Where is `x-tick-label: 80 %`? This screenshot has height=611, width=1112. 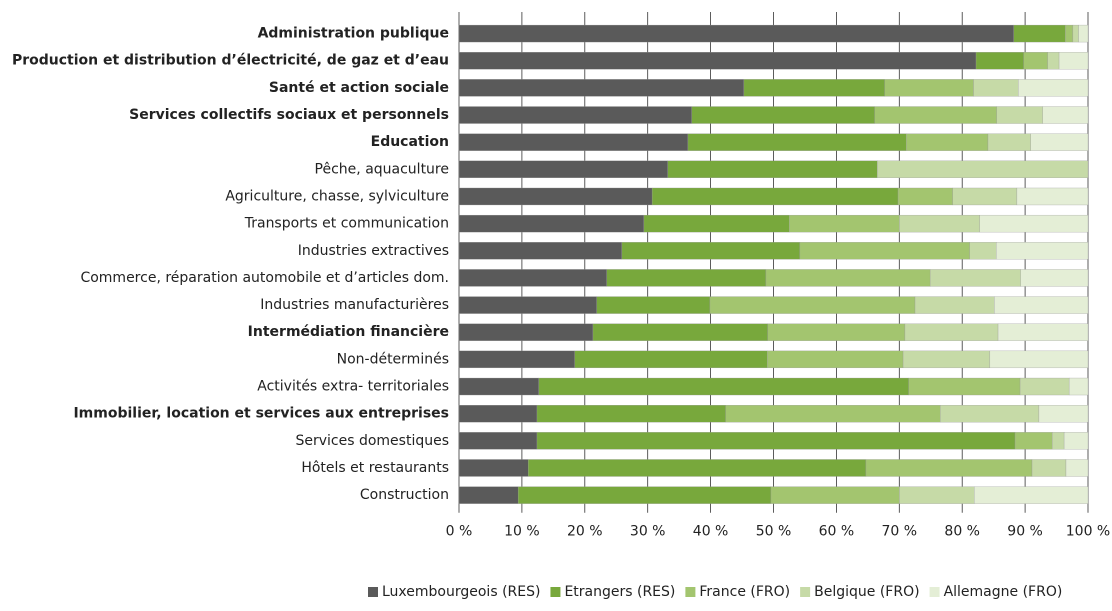
x-tick-label: 80 % is located at coordinates (962, 532).